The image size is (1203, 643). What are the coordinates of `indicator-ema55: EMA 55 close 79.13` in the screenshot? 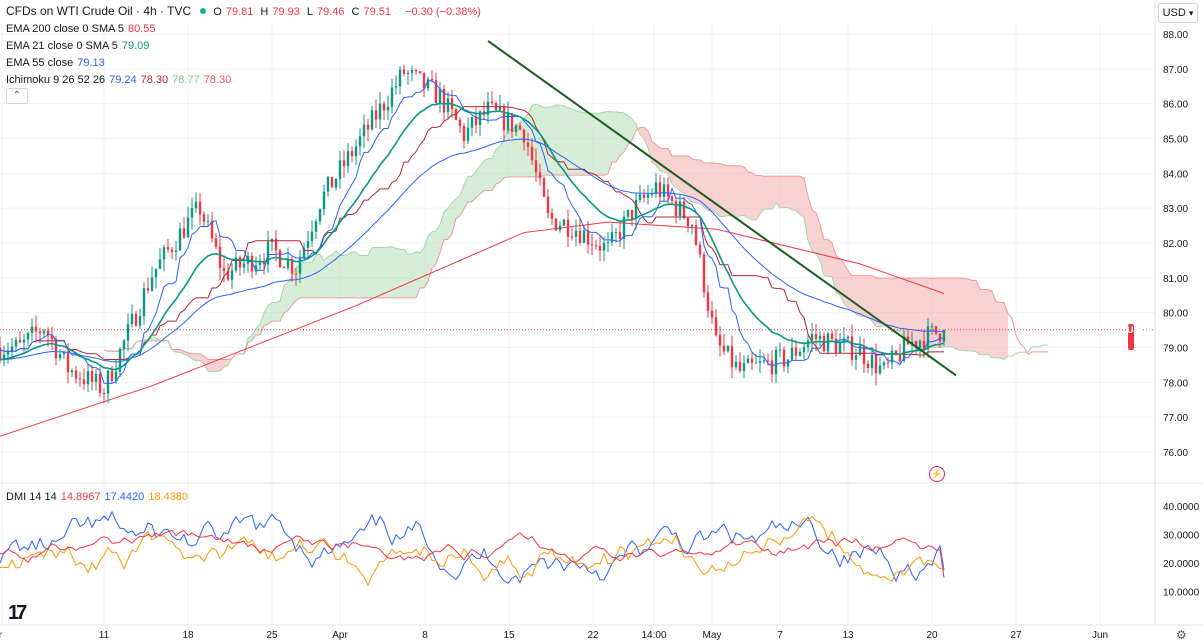 It's located at (57, 63).